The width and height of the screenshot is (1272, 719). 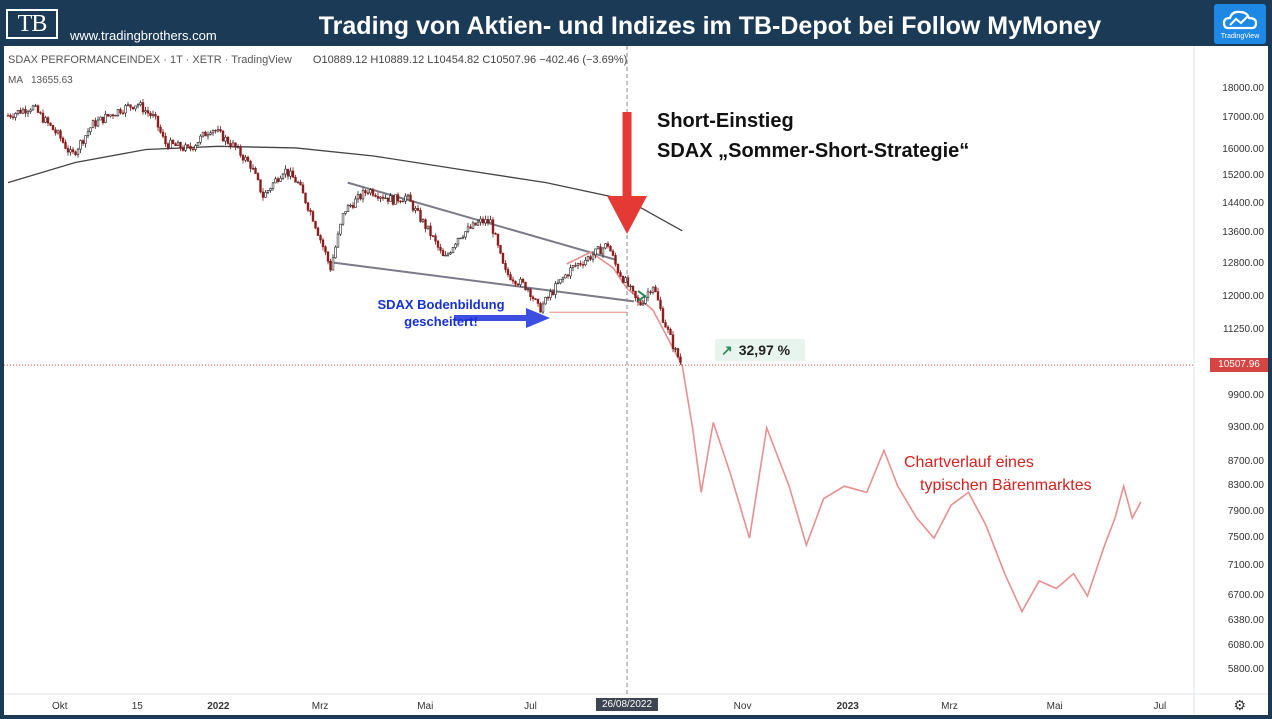 I want to click on bottom-failed-line2: gescheitert!, so click(x=441, y=321).